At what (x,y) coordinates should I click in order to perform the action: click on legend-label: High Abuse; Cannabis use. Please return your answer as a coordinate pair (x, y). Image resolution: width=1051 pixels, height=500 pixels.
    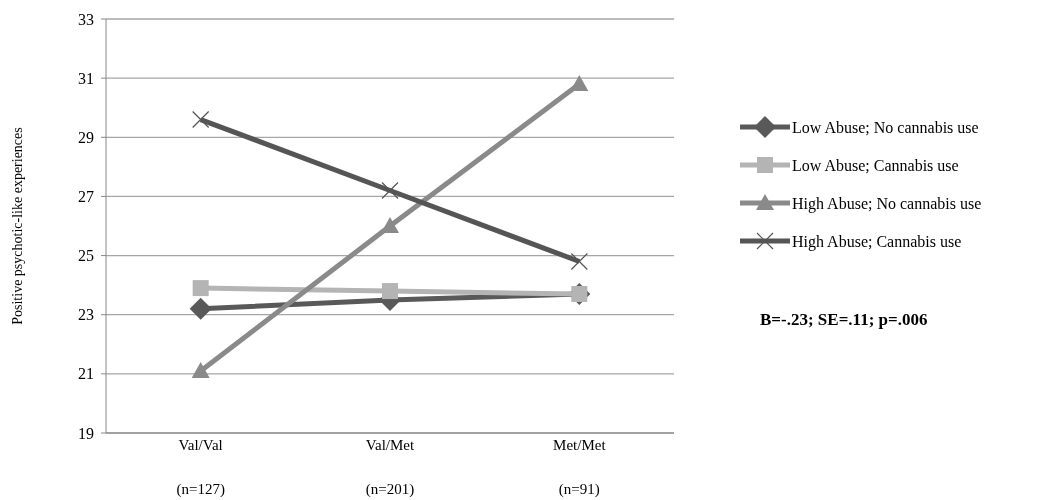
    Looking at the image, I should click on (877, 241).